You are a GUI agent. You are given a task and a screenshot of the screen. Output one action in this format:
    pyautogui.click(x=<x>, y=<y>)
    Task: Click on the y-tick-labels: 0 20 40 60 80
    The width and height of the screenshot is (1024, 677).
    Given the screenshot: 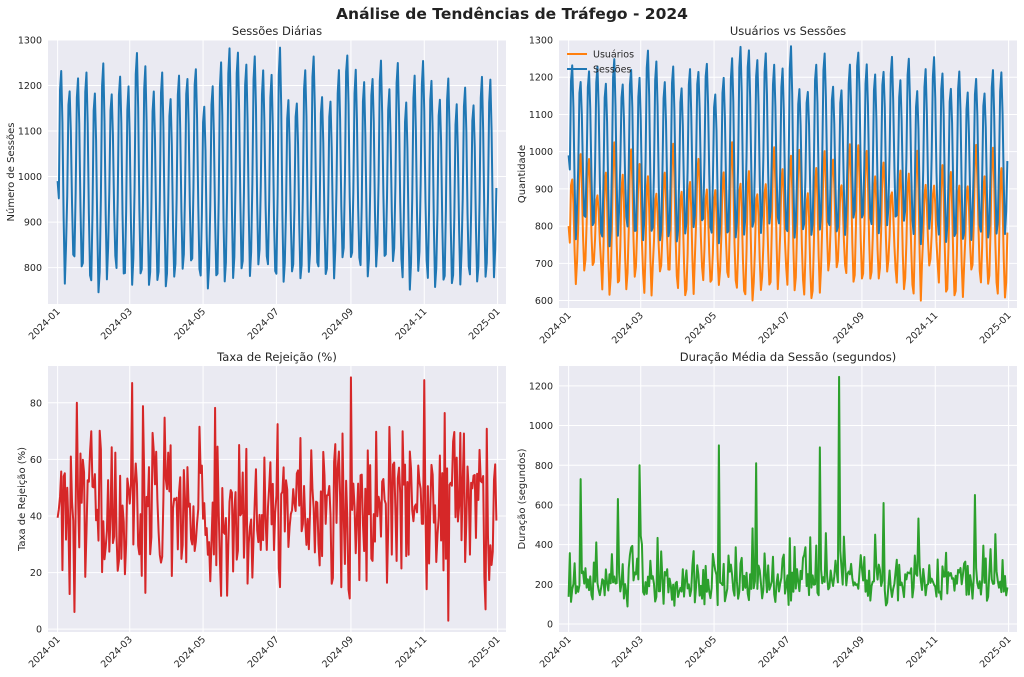 What is the action you would take?
    pyautogui.click(x=36, y=516)
    